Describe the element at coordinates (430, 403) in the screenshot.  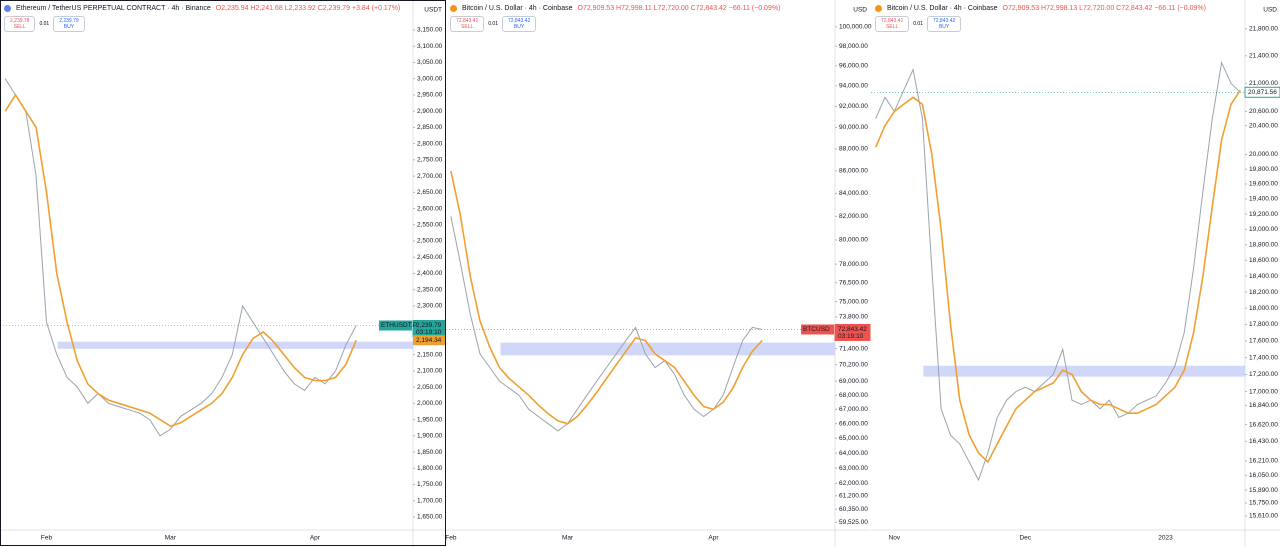
I see `y-tick-label: 2,000.00` at that location.